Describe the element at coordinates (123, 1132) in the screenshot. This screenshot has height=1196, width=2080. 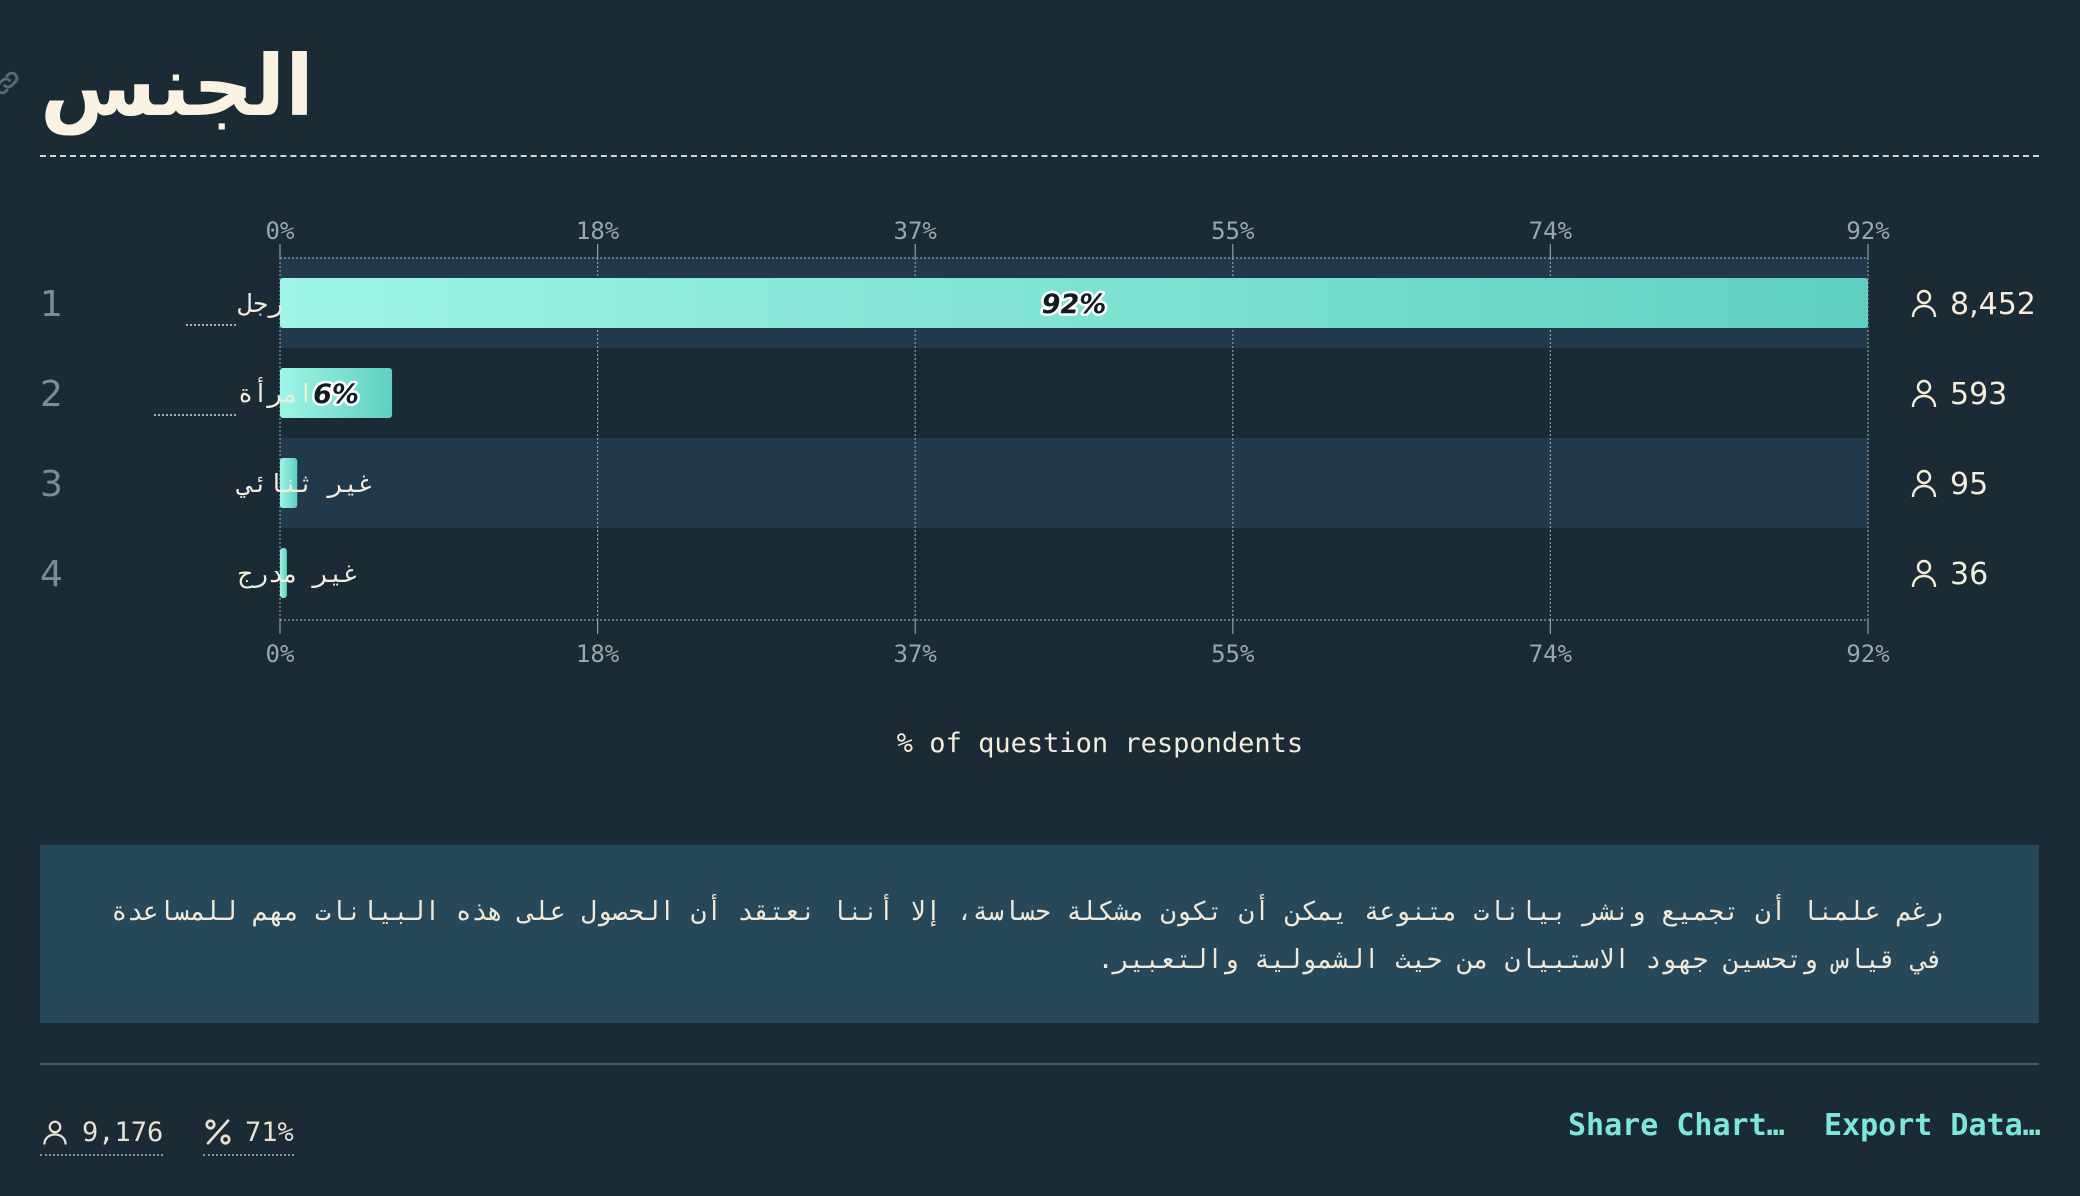
I see `respondents-count: 9,176` at that location.